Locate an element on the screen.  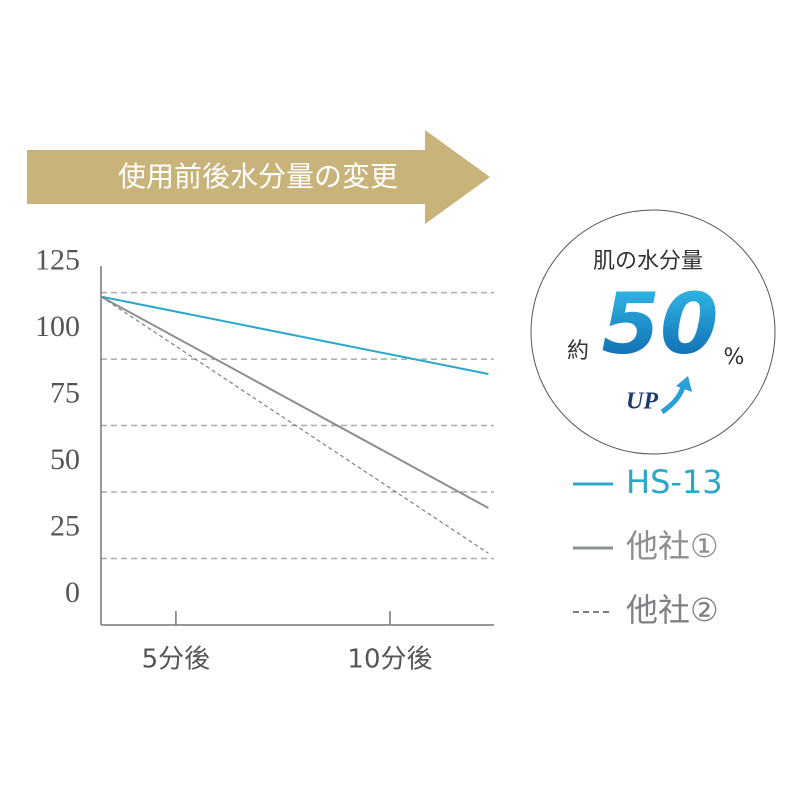
y-tick-label: 0 is located at coordinates (72, 592).